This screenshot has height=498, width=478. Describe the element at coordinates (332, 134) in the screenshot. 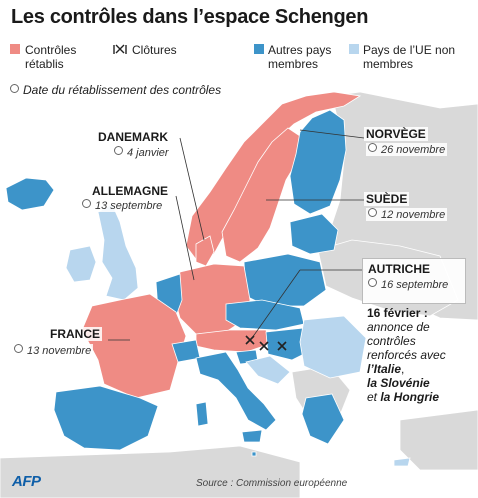

I see `connector-norvege` at that location.